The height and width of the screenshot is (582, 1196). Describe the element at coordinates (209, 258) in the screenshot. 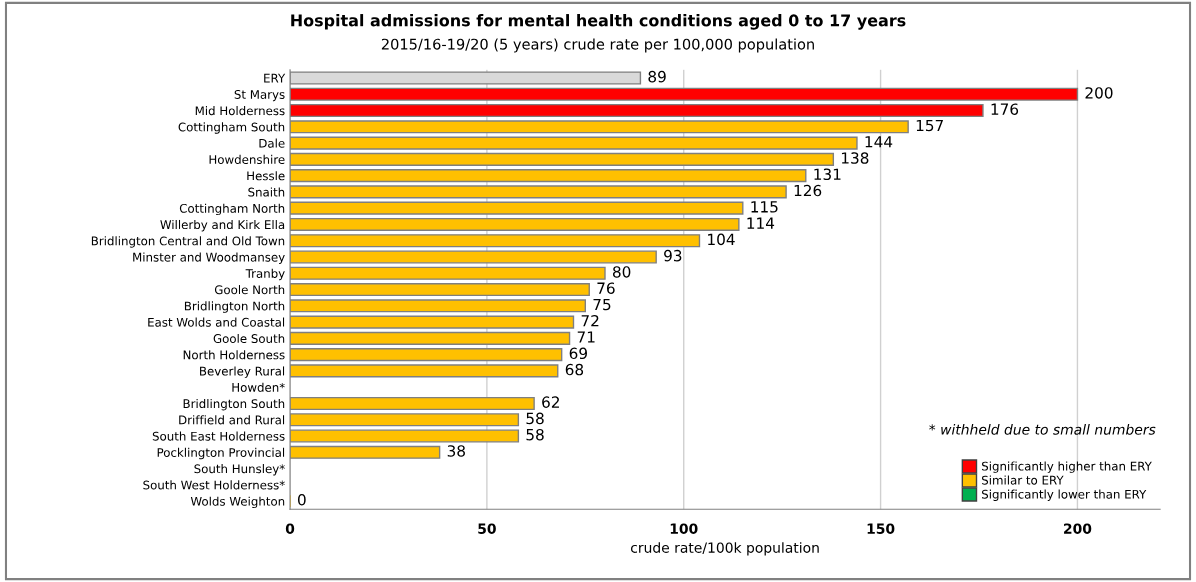

I see `y-tick-label: Minster and Woodmansey` at that location.